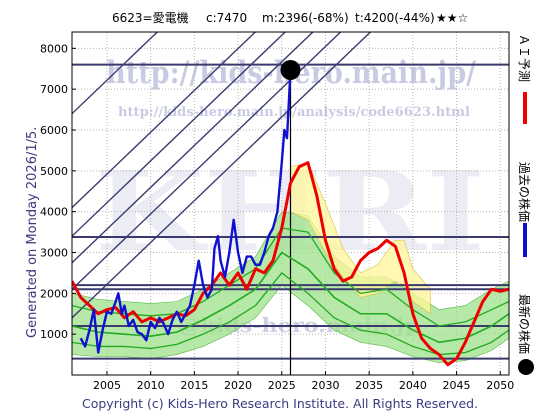  I want to click on x-tick-label: 2025, so click(282, 385).